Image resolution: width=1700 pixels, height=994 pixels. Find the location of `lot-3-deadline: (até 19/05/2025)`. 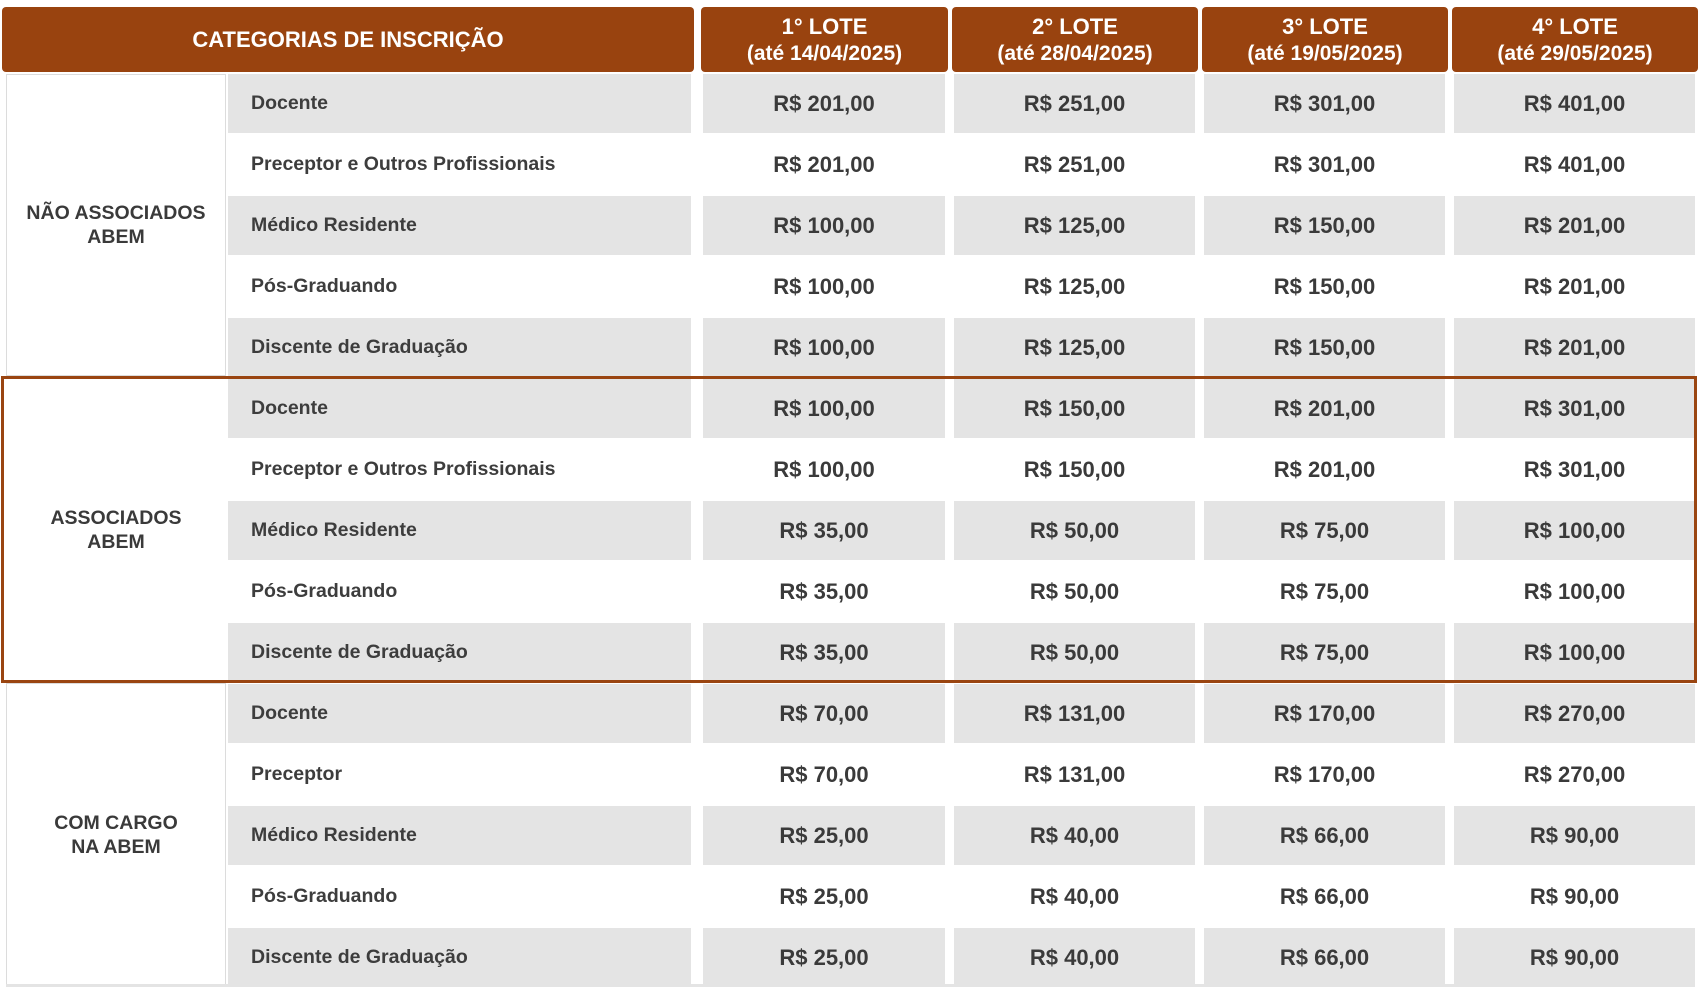

lot-3-deadline: (até 19/05/2025) is located at coordinates (1325, 53).